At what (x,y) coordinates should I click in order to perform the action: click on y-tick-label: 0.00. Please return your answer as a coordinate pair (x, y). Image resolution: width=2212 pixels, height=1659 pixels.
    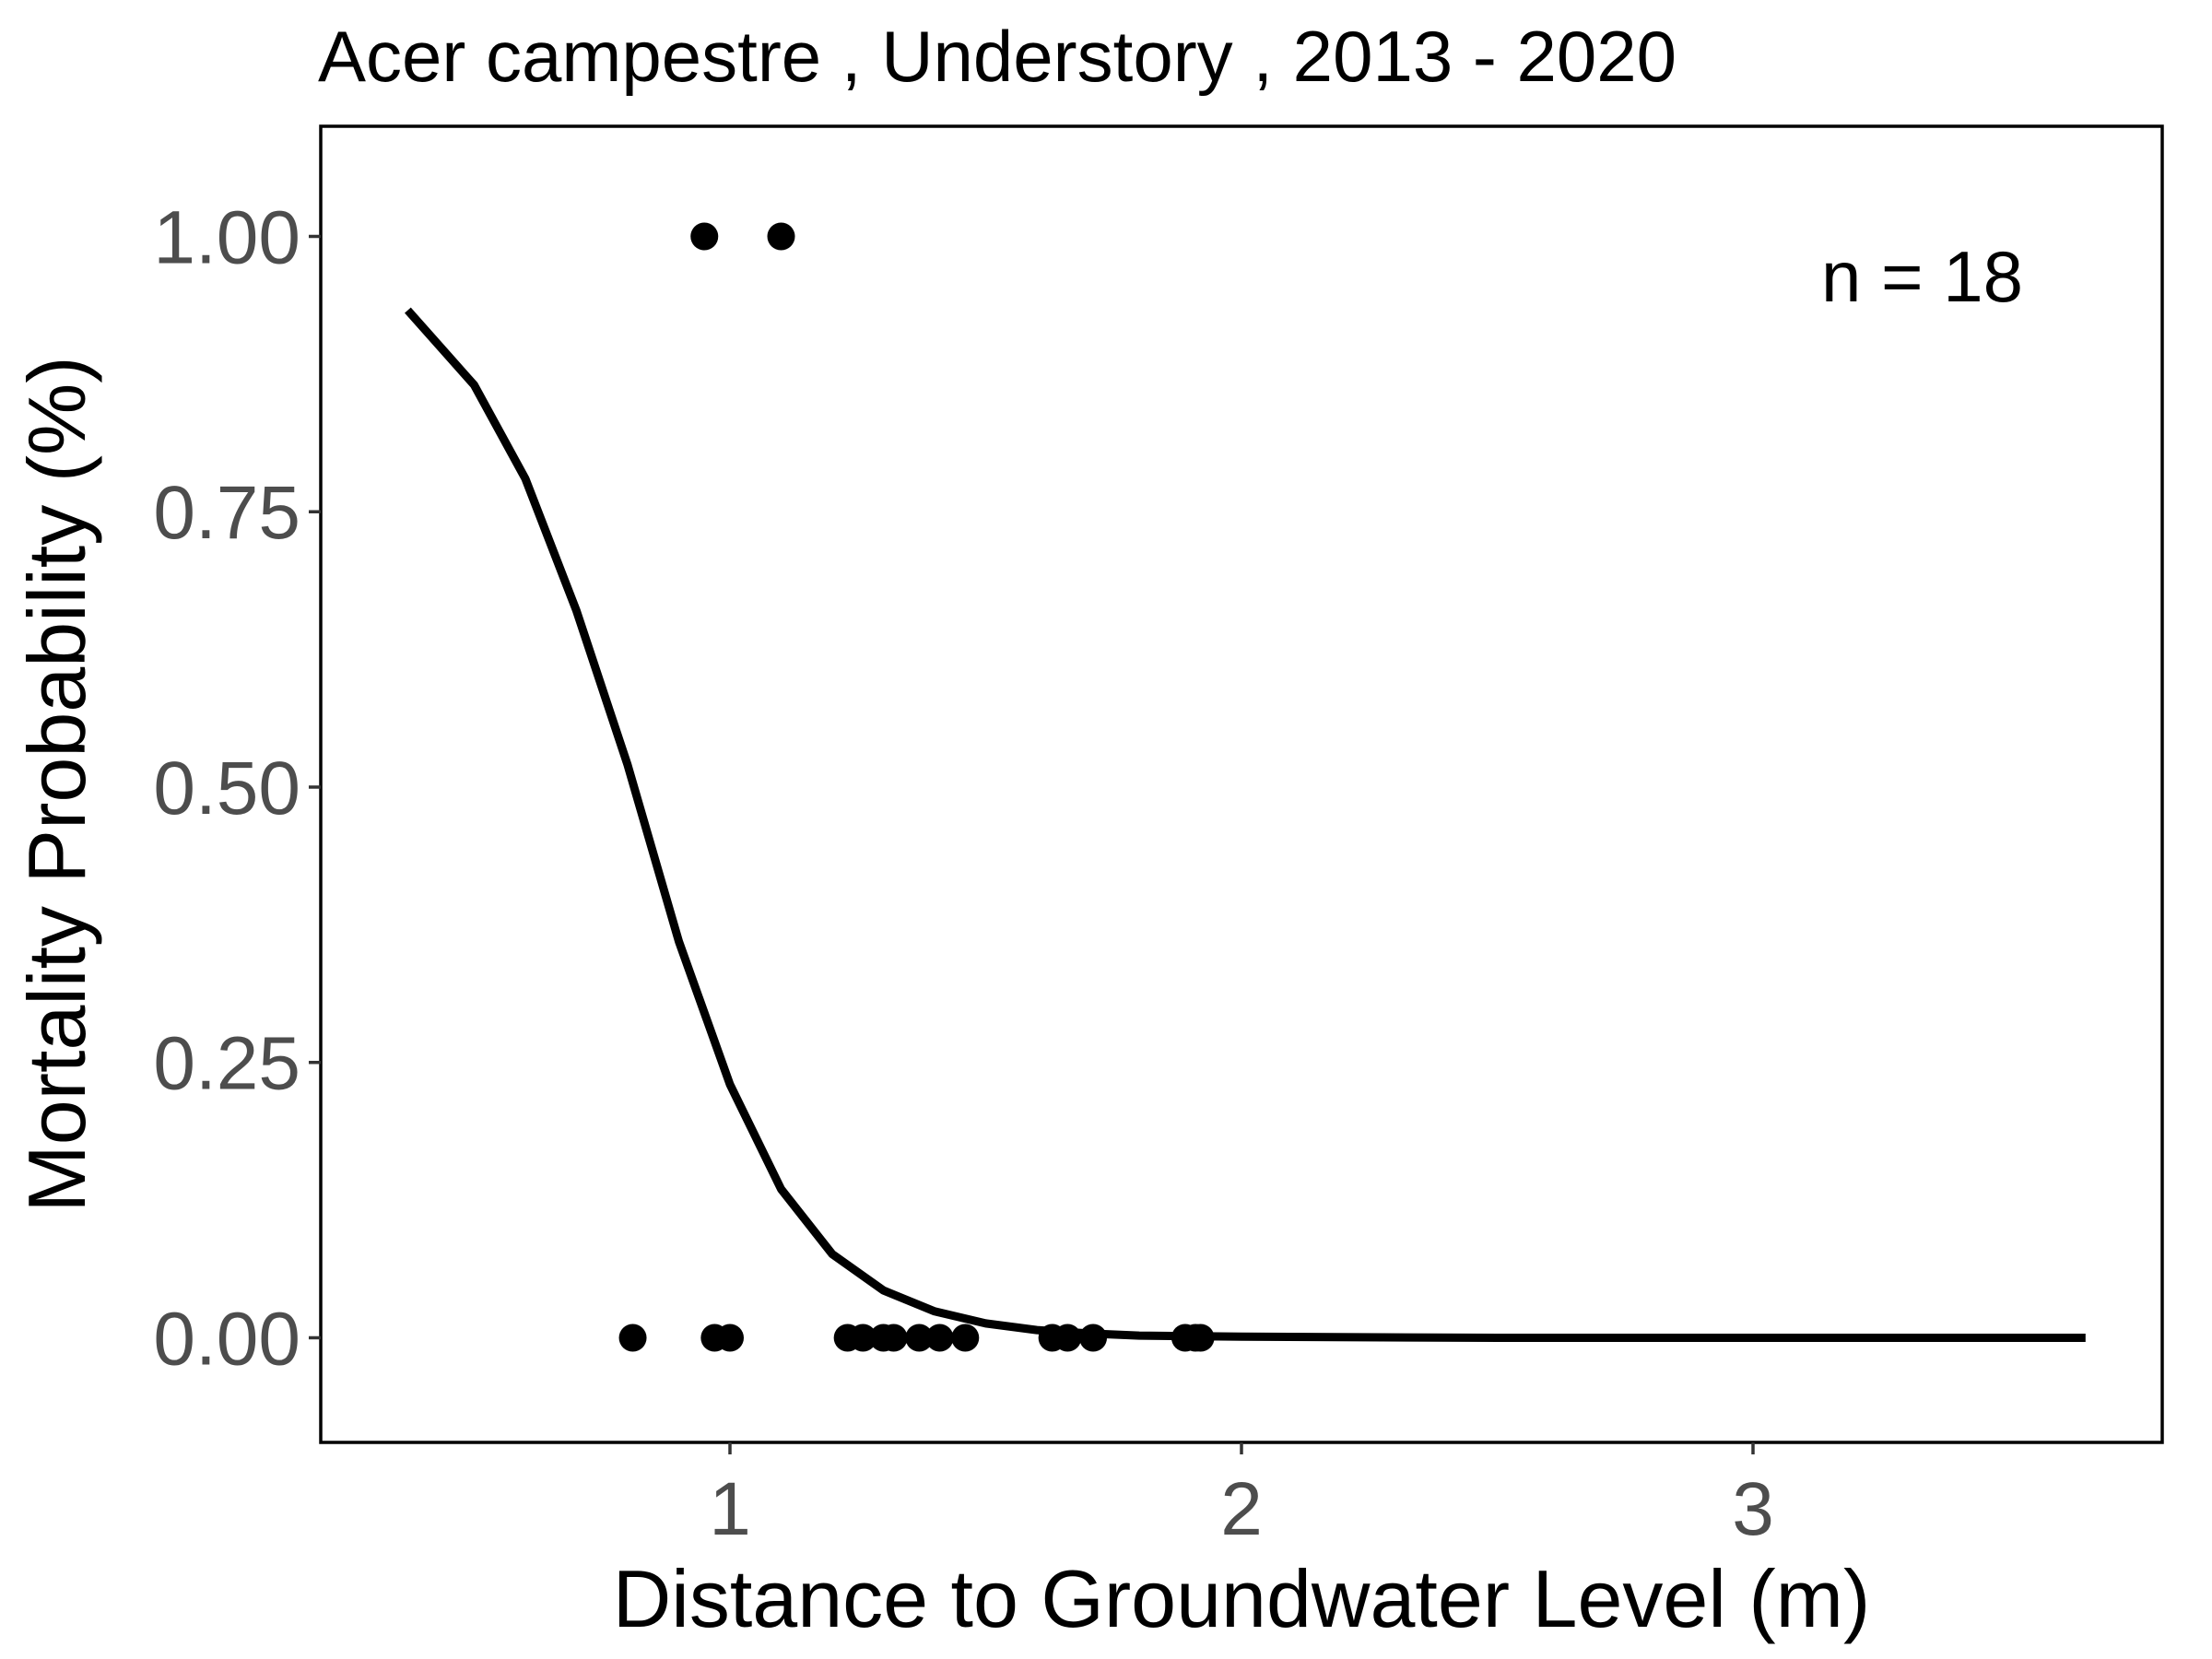
    Looking at the image, I should click on (226, 1339).